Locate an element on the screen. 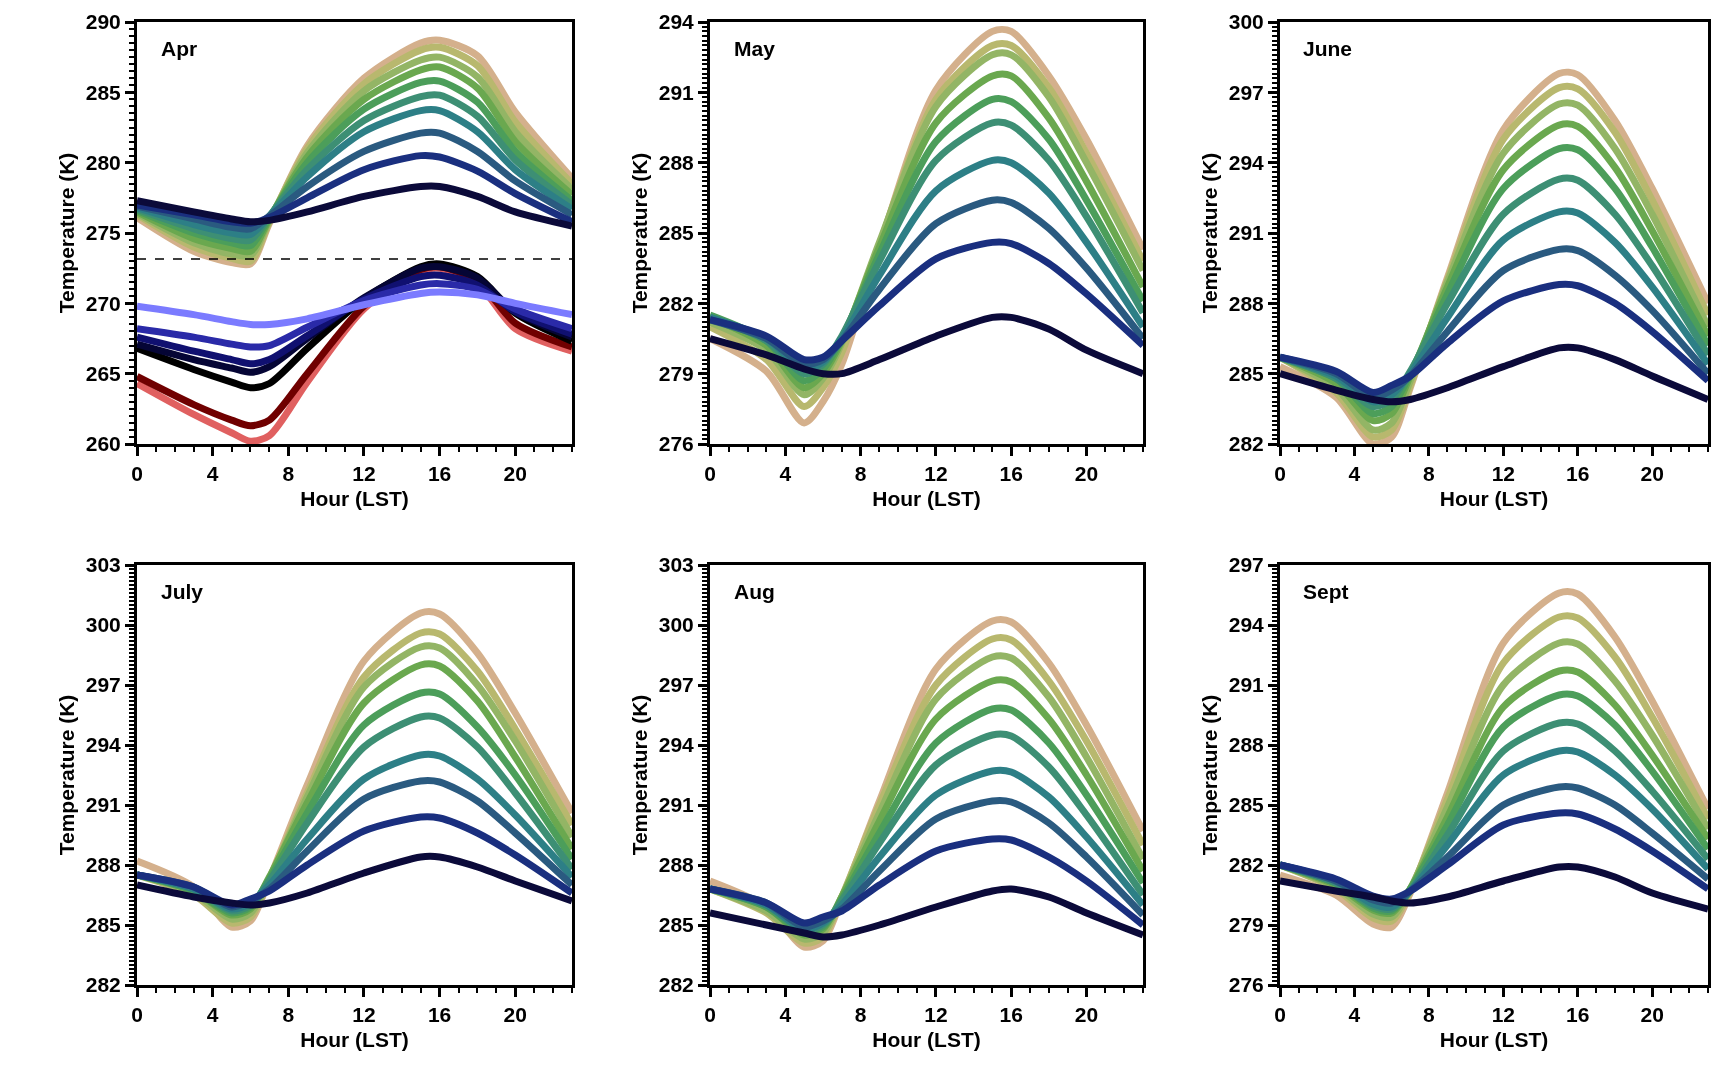  text: Aug is located at coordinates (754, 591).